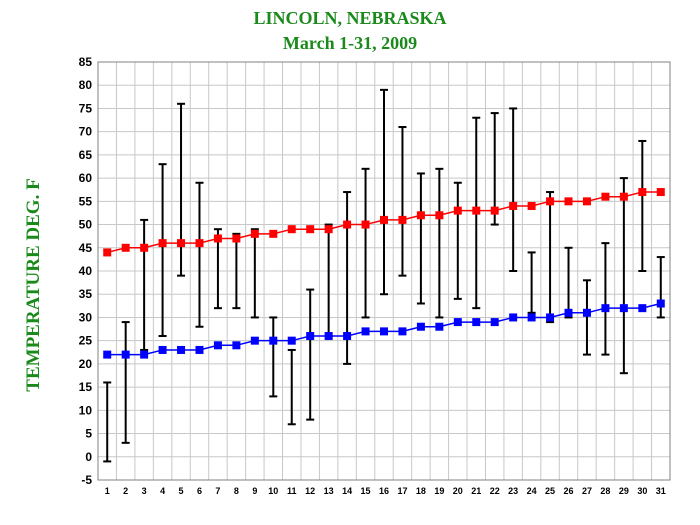 The height and width of the screenshot is (525, 700). What do you see at coordinates (569, 491) in the screenshot?
I see `x-tick-label: 26` at bounding box center [569, 491].